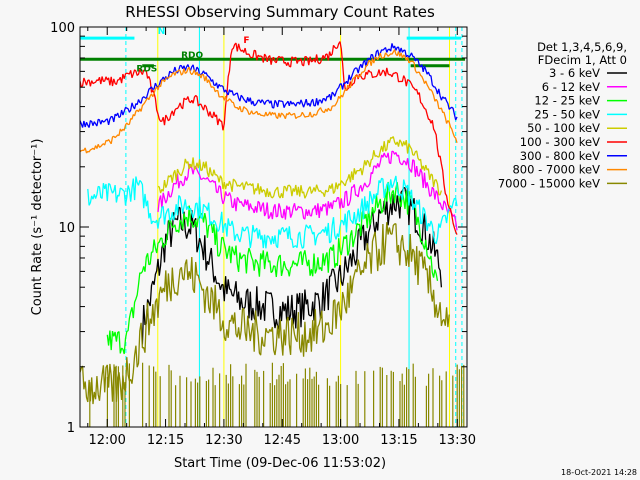 This screenshot has height=480, width=640. I want to click on x-tick-label: 12:15, so click(165, 440).